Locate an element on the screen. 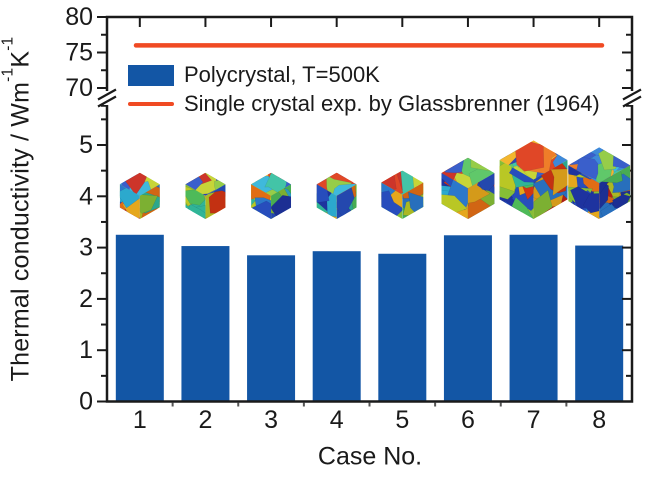 The height and width of the screenshot is (479, 650). y-axis-title: Thermal conductivity / Wm-1K-1 is located at coordinates (17, 209).